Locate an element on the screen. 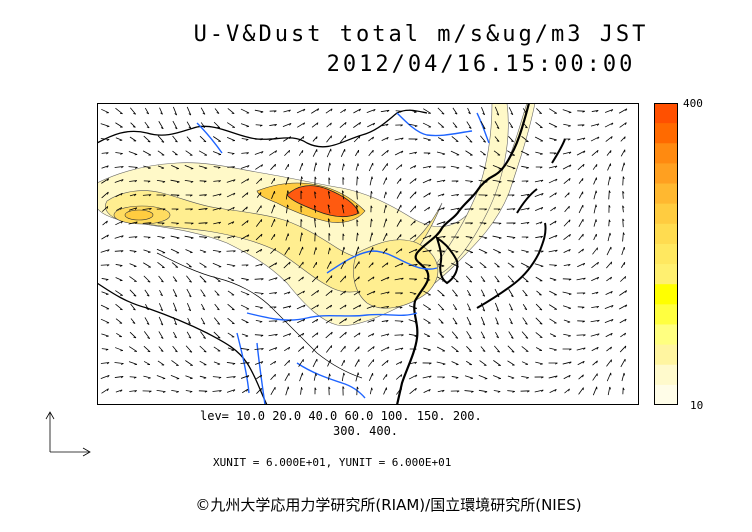  contour-levels-line2: 300. 400. is located at coordinates (366, 431).